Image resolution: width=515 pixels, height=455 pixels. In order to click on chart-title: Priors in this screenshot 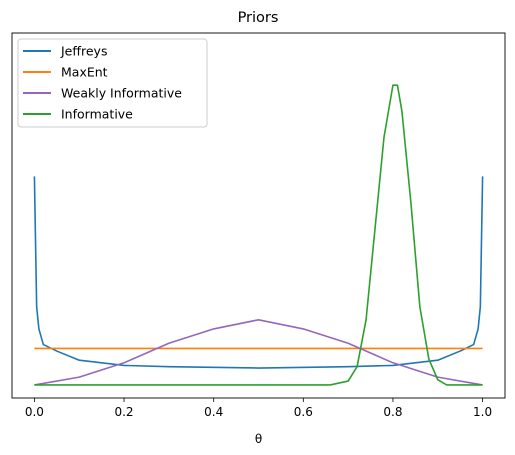, I will do `click(258, 18)`.